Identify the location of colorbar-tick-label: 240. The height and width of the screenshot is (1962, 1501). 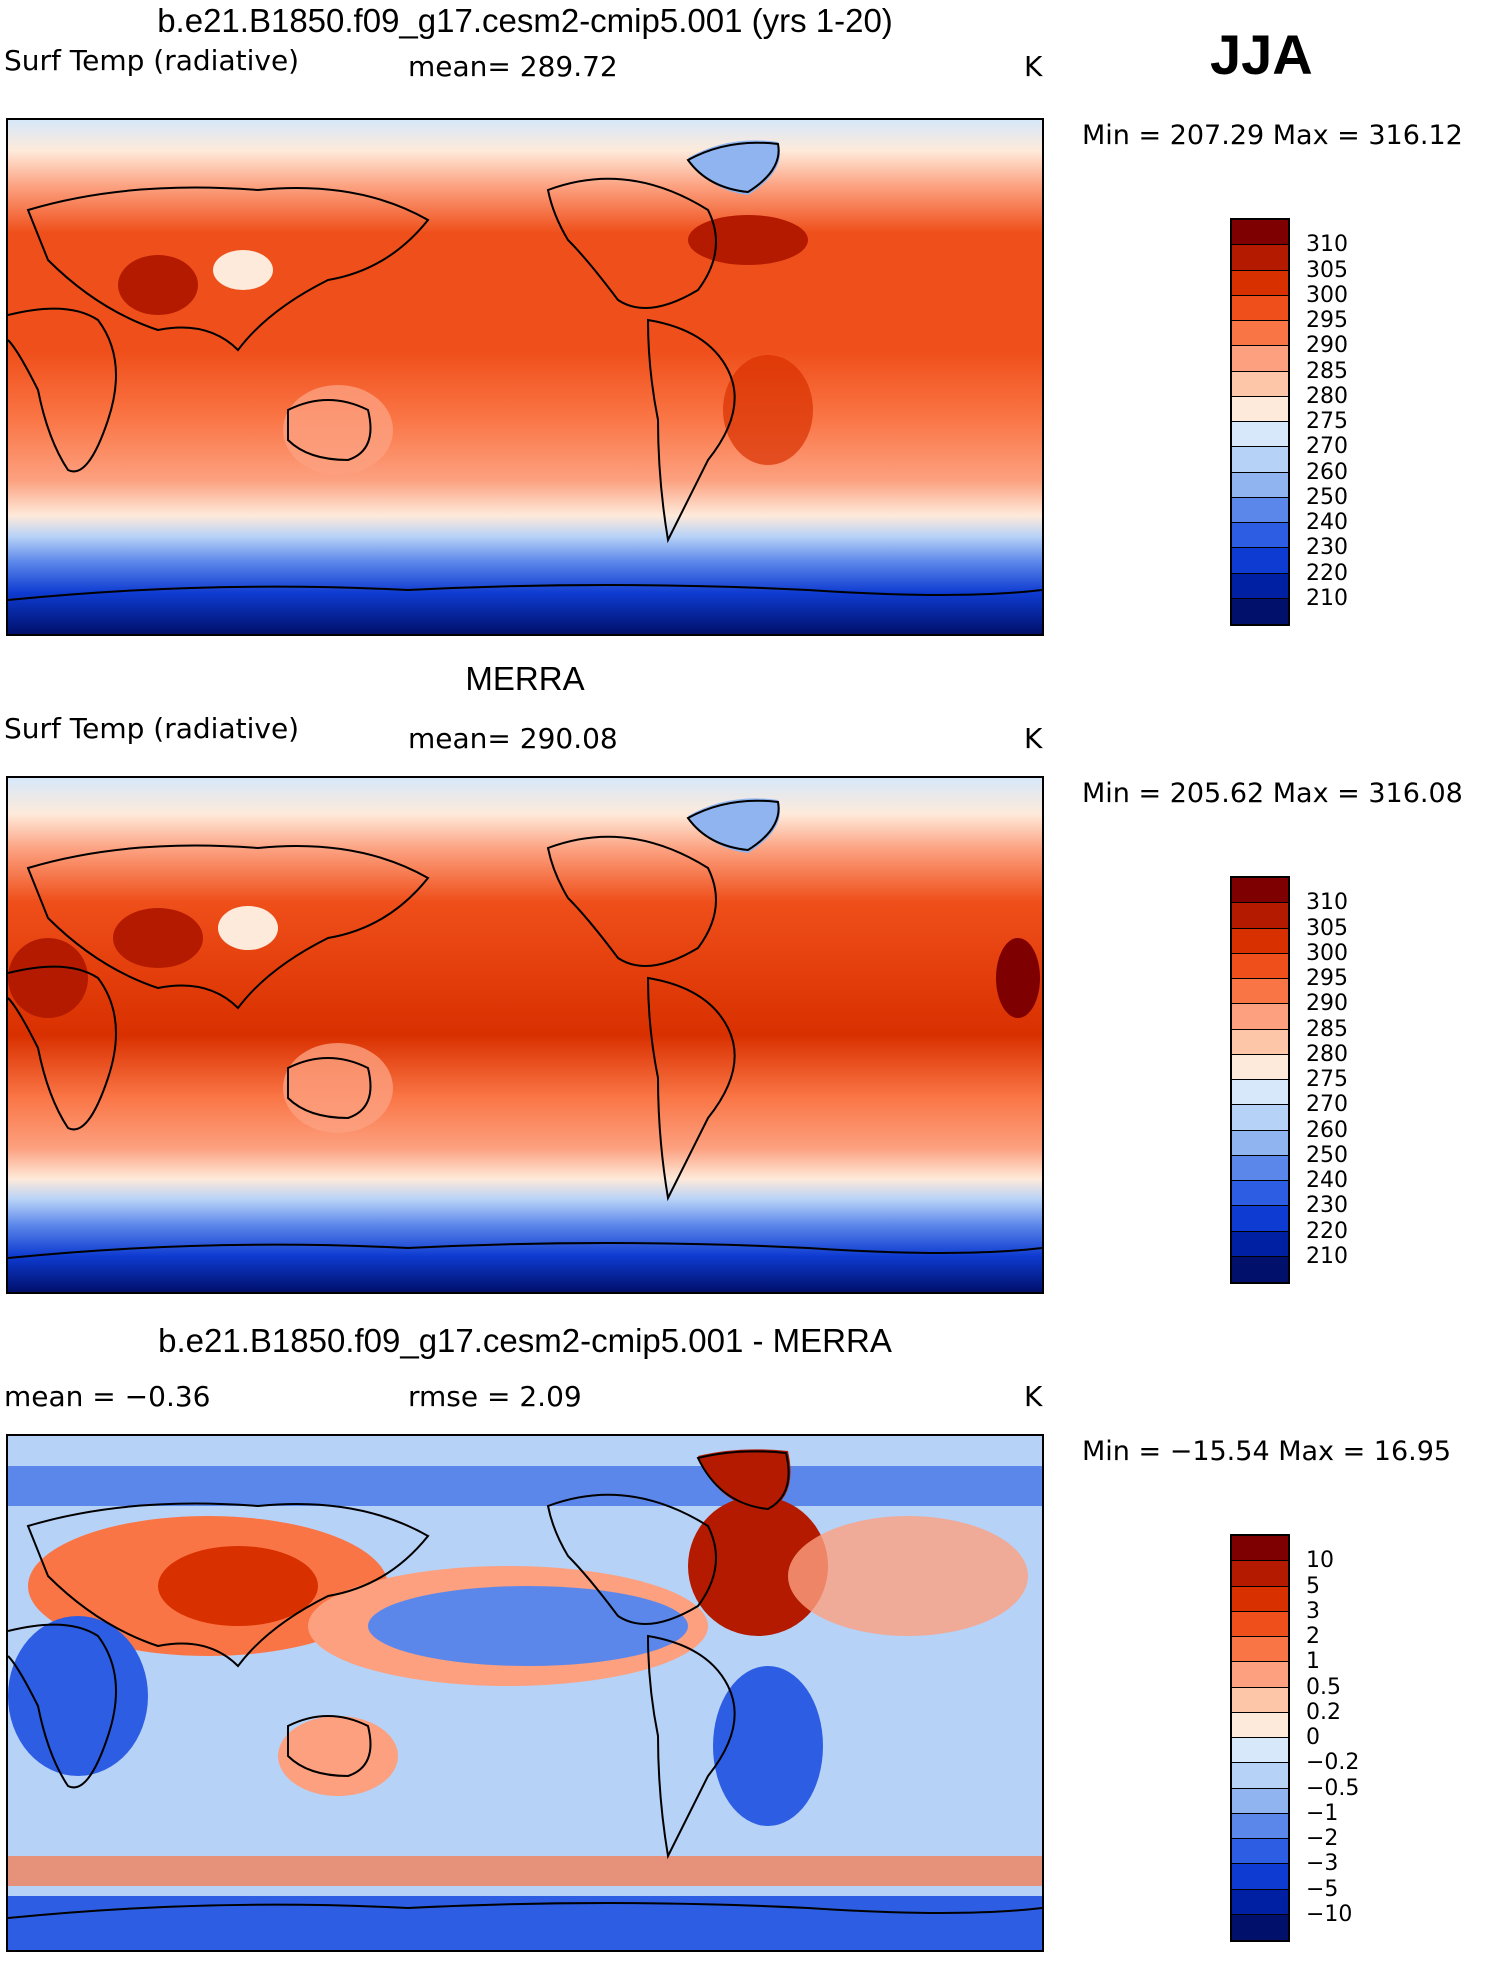
(1327, 1180).